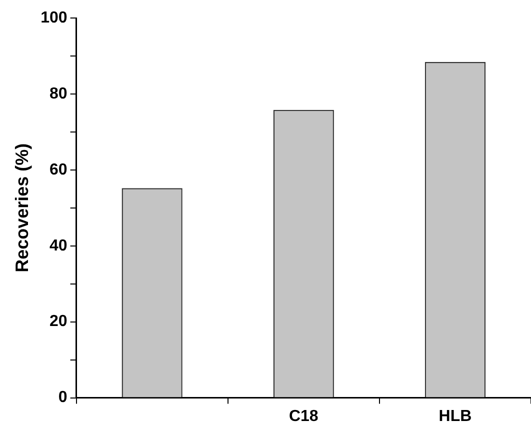 This screenshot has width=531, height=435. I want to click on y-axis-title: Recoveries (%), so click(22, 207).